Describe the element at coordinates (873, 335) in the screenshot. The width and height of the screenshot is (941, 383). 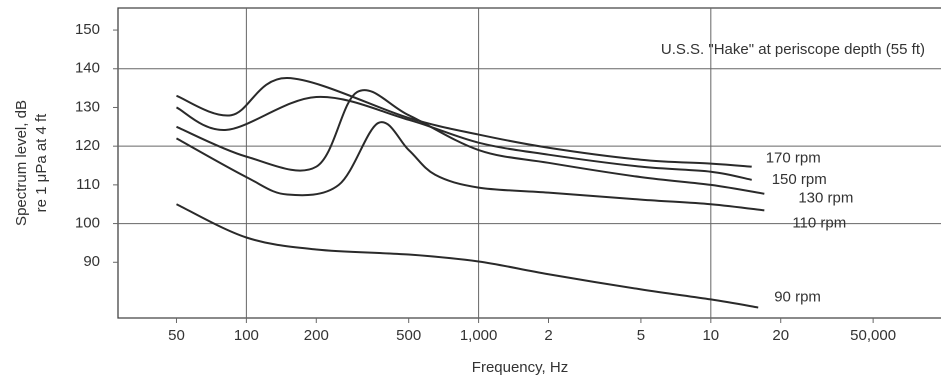
I see `x-tick-label: 50,000` at that location.